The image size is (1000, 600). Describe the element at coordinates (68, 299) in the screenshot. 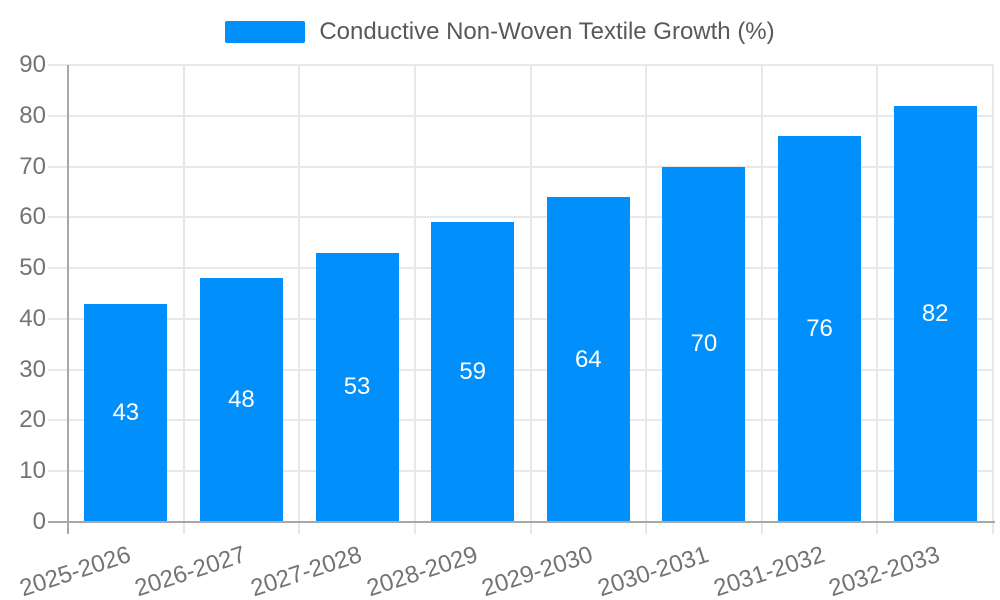

I see `y-axis-line` at that location.